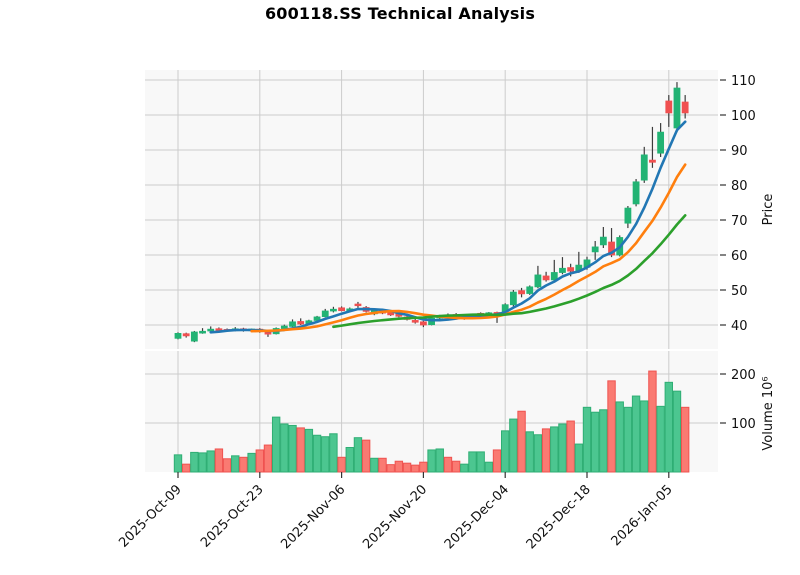 The image size is (800, 575). What do you see at coordinates (150, 516) in the screenshot?
I see `date-tick-label: 2025-Oct-09` at bounding box center [150, 516].